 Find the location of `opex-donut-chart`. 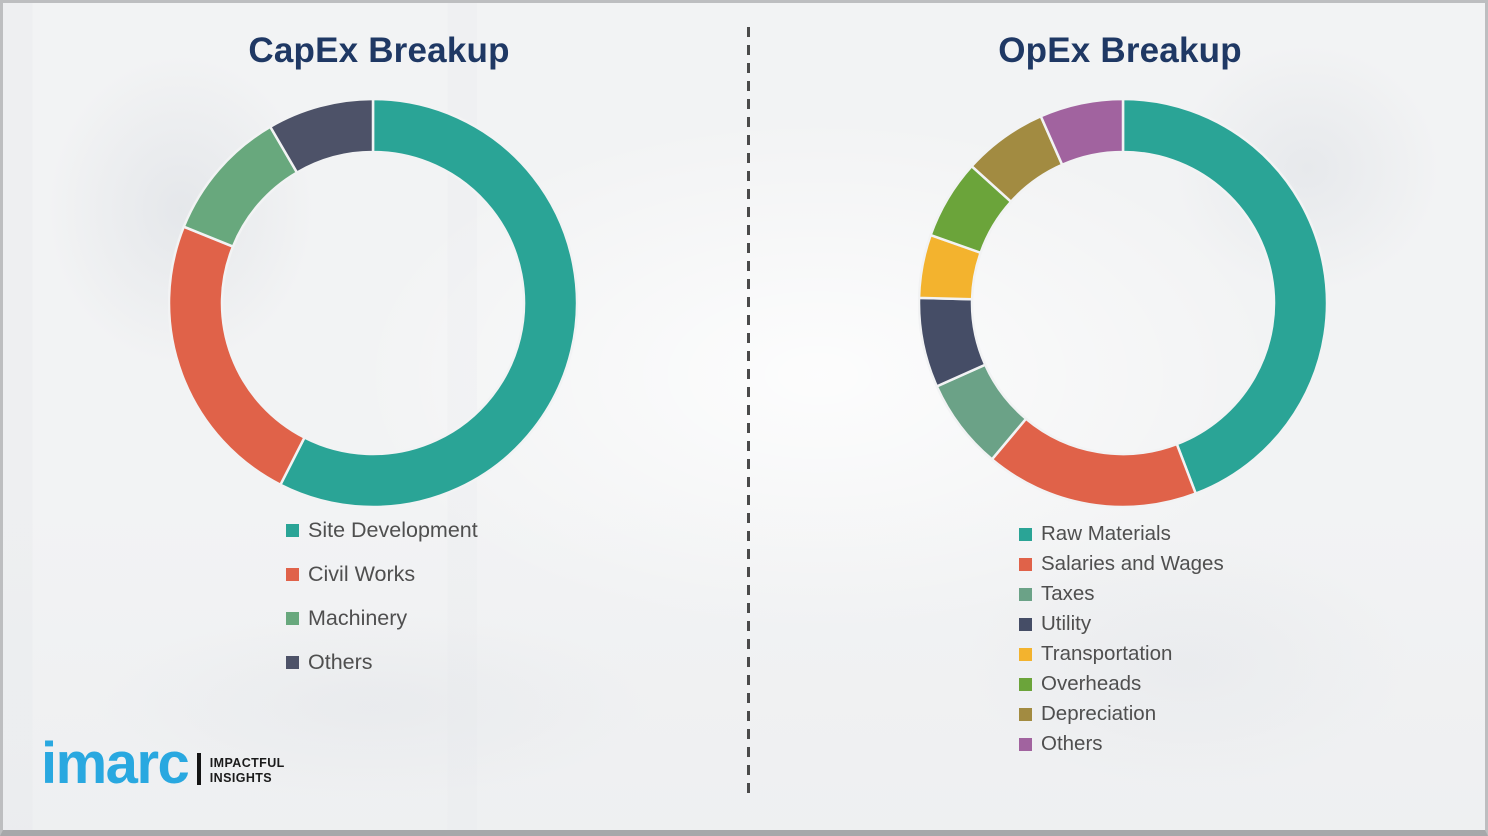

opex-donut-chart is located at coordinates (1123, 303).